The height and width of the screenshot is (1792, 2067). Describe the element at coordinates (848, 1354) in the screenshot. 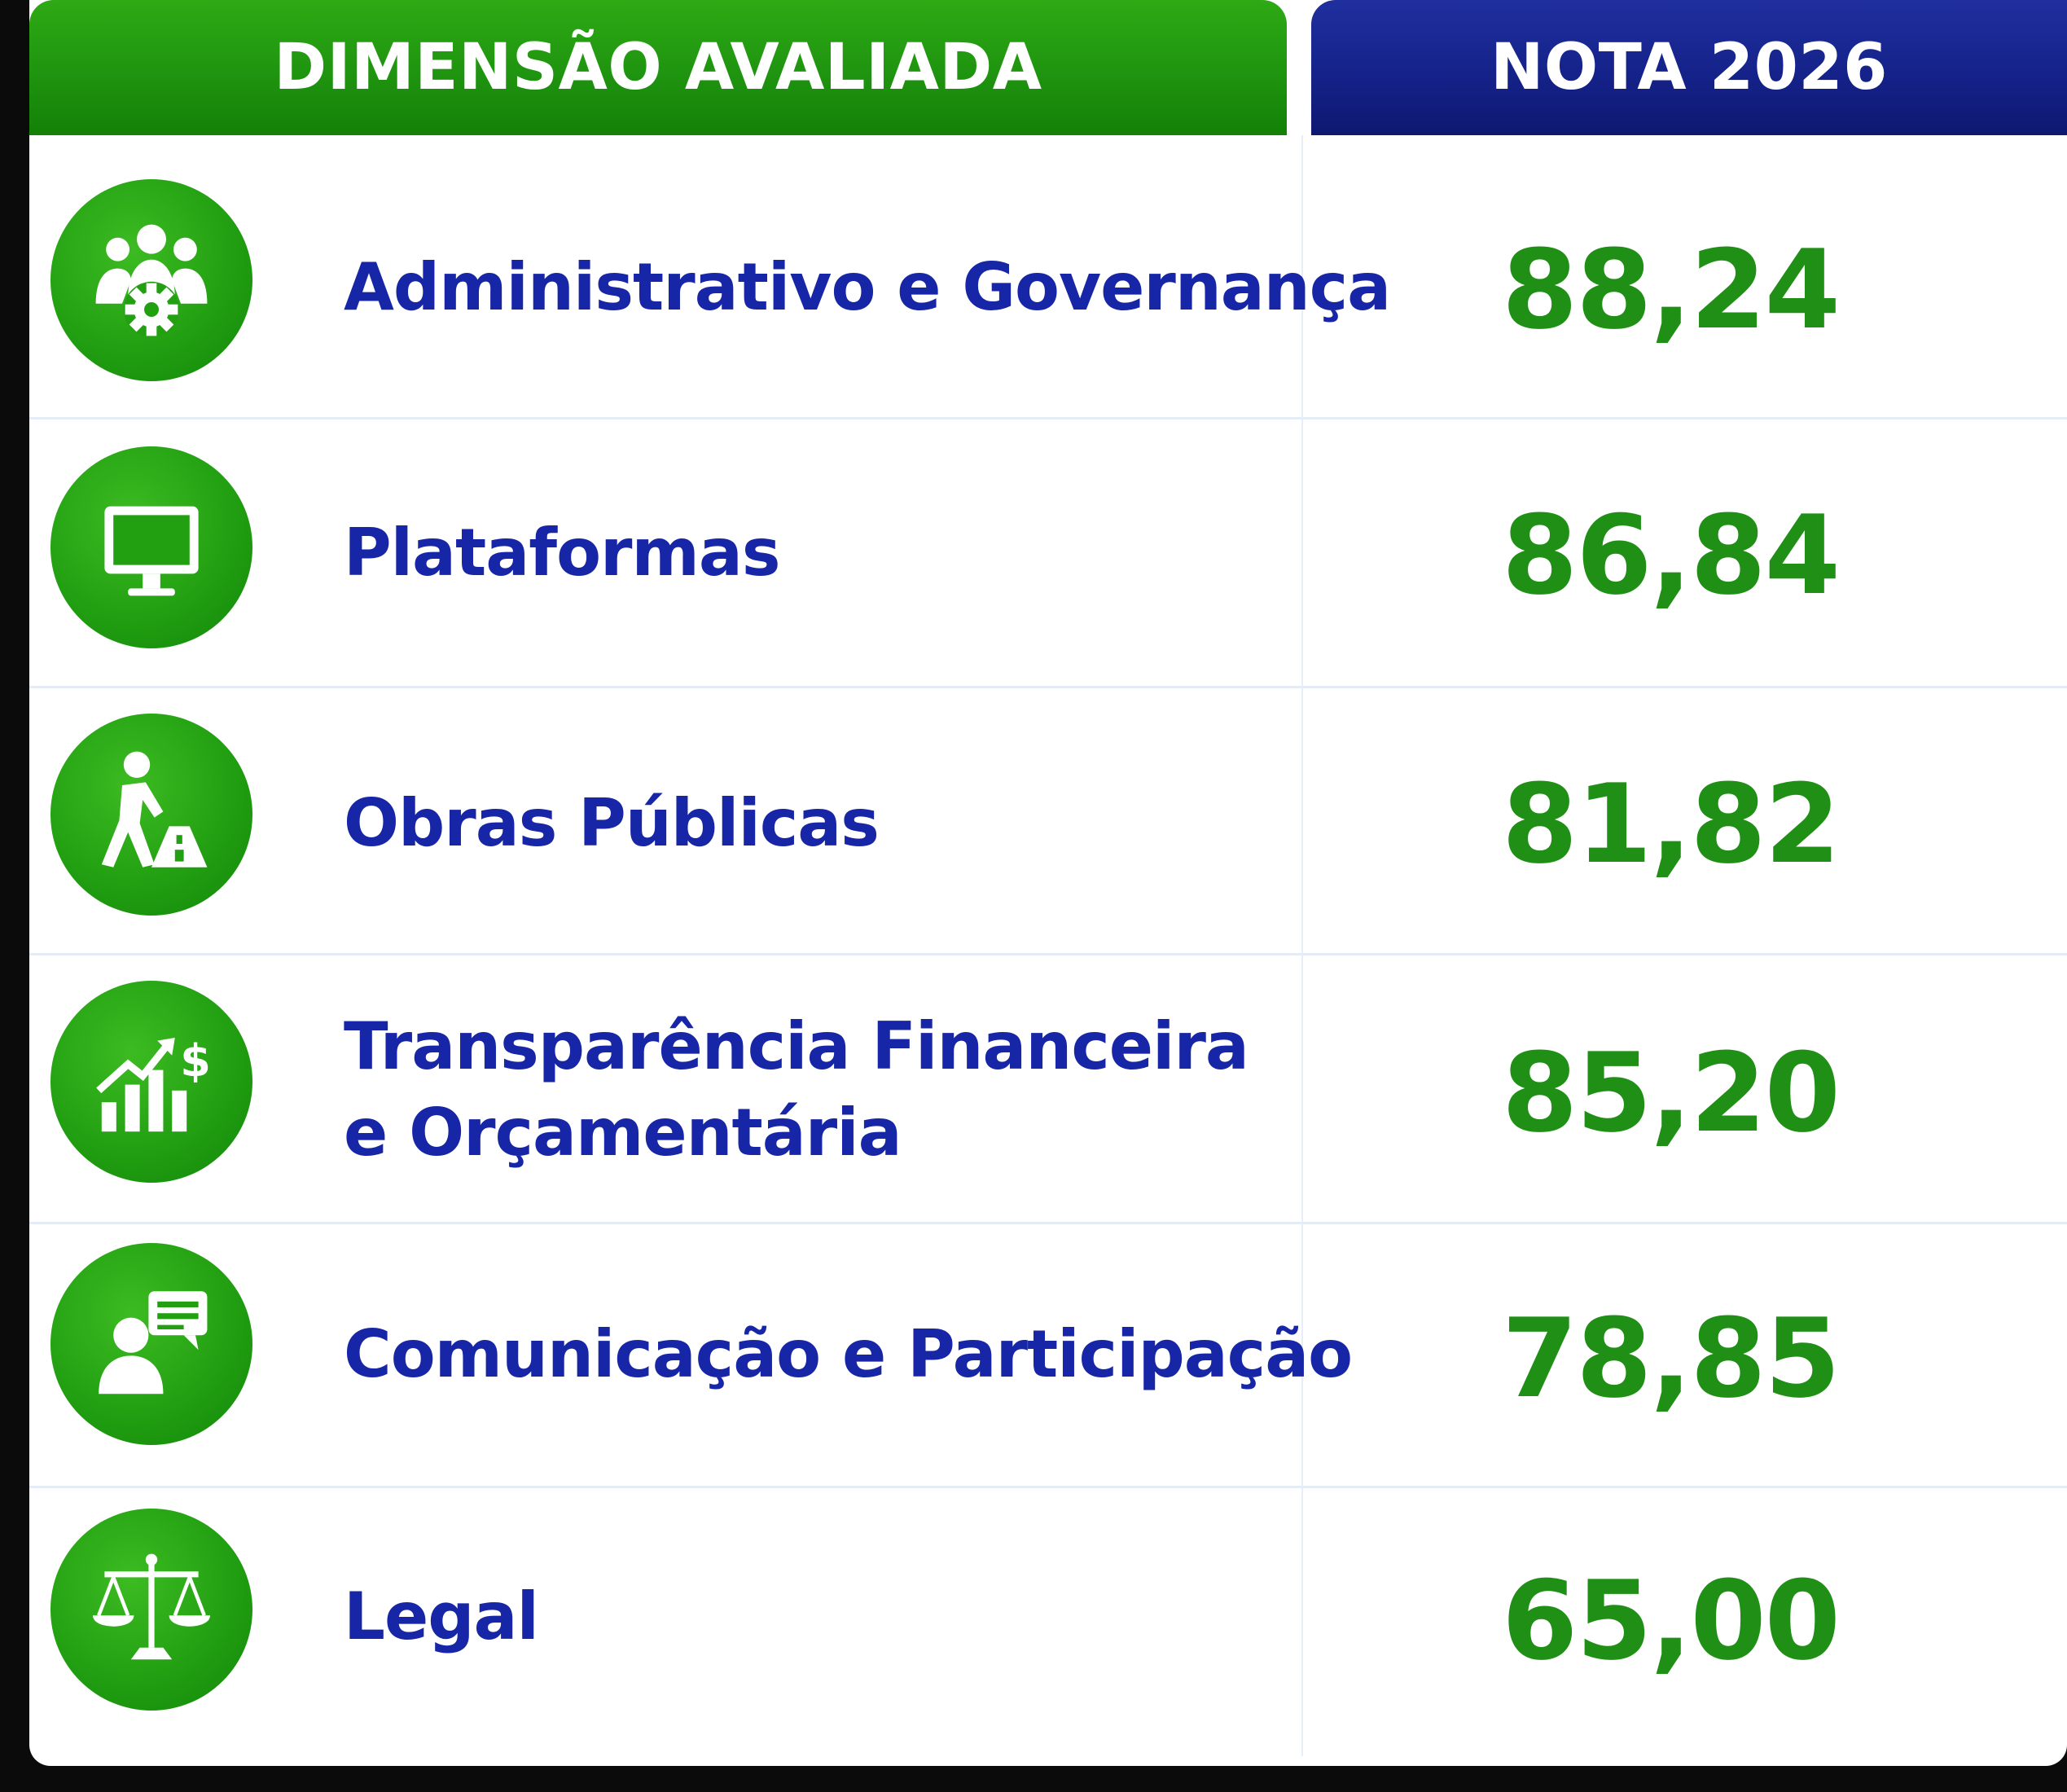

I see `row-label-comunicacao: Comunicação e Participação` at that location.